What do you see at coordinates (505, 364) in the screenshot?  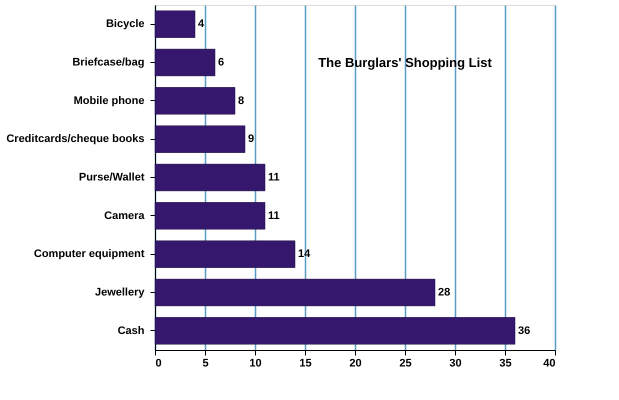 I see `x-tick-label: 35` at bounding box center [505, 364].